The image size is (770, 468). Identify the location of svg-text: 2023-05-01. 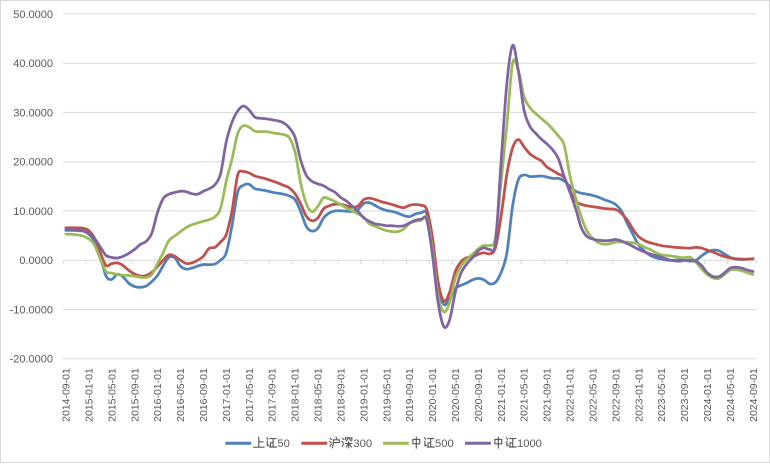
(662, 395).